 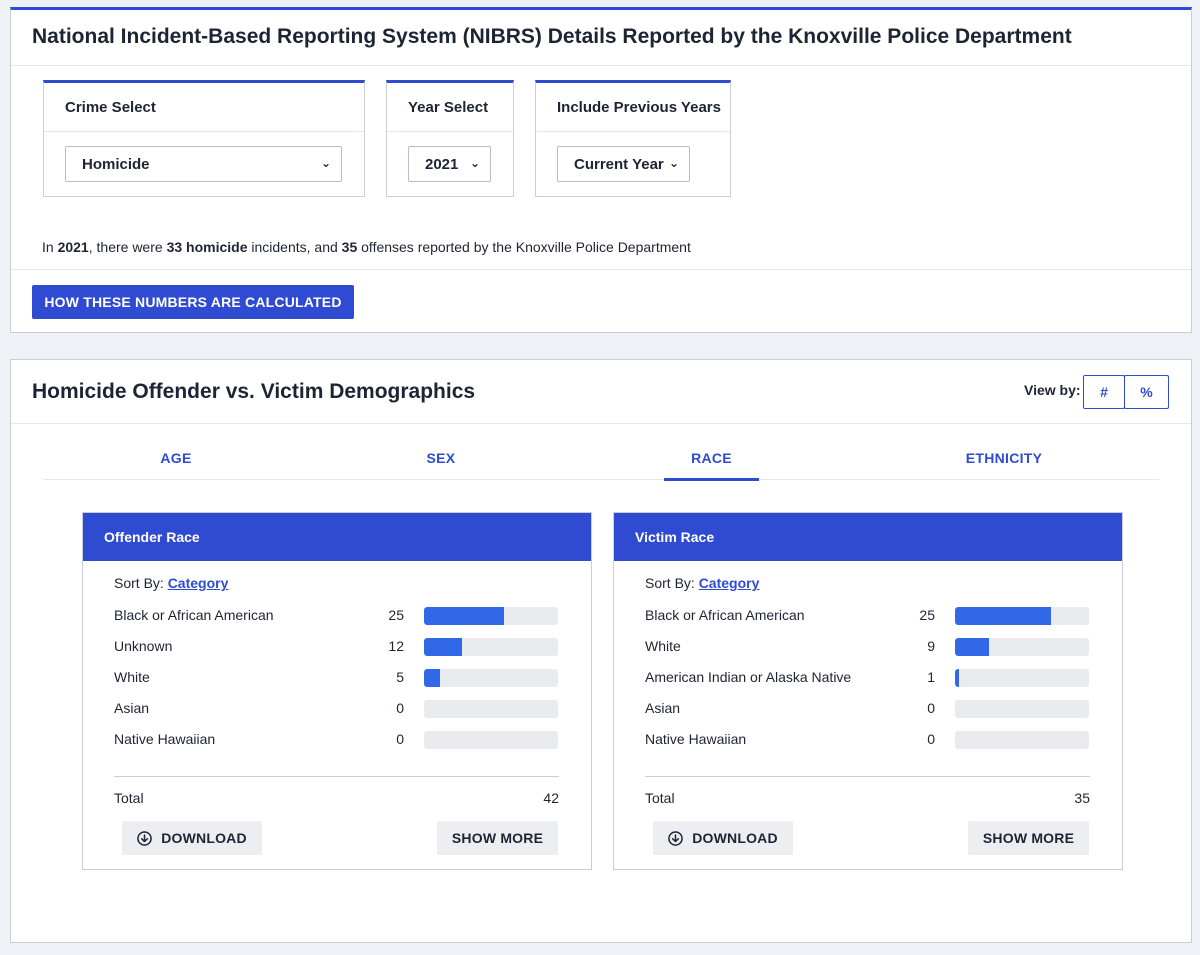 I want to click on how-numbers-calculated-button: HOW THESE NUMBERS ARE CALCULATED, so click(x=193, y=302).